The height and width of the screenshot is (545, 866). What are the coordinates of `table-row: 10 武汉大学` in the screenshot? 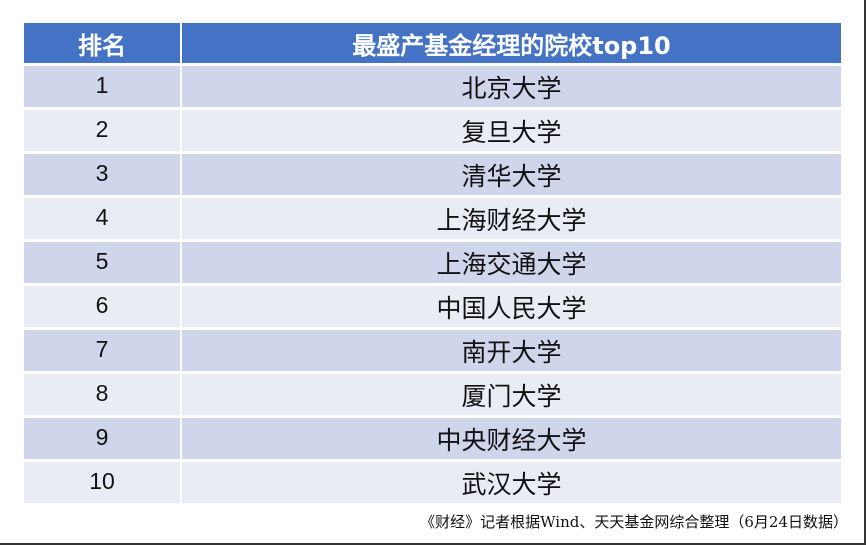 It's located at (432, 482).